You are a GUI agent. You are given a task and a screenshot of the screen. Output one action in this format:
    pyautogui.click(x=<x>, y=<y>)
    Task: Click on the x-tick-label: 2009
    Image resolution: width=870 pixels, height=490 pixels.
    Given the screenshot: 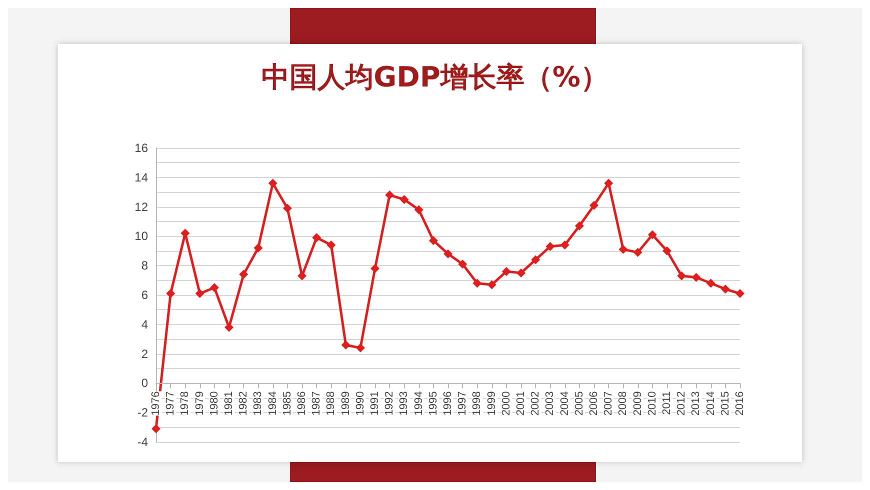 What is the action you would take?
    pyautogui.click(x=638, y=403)
    